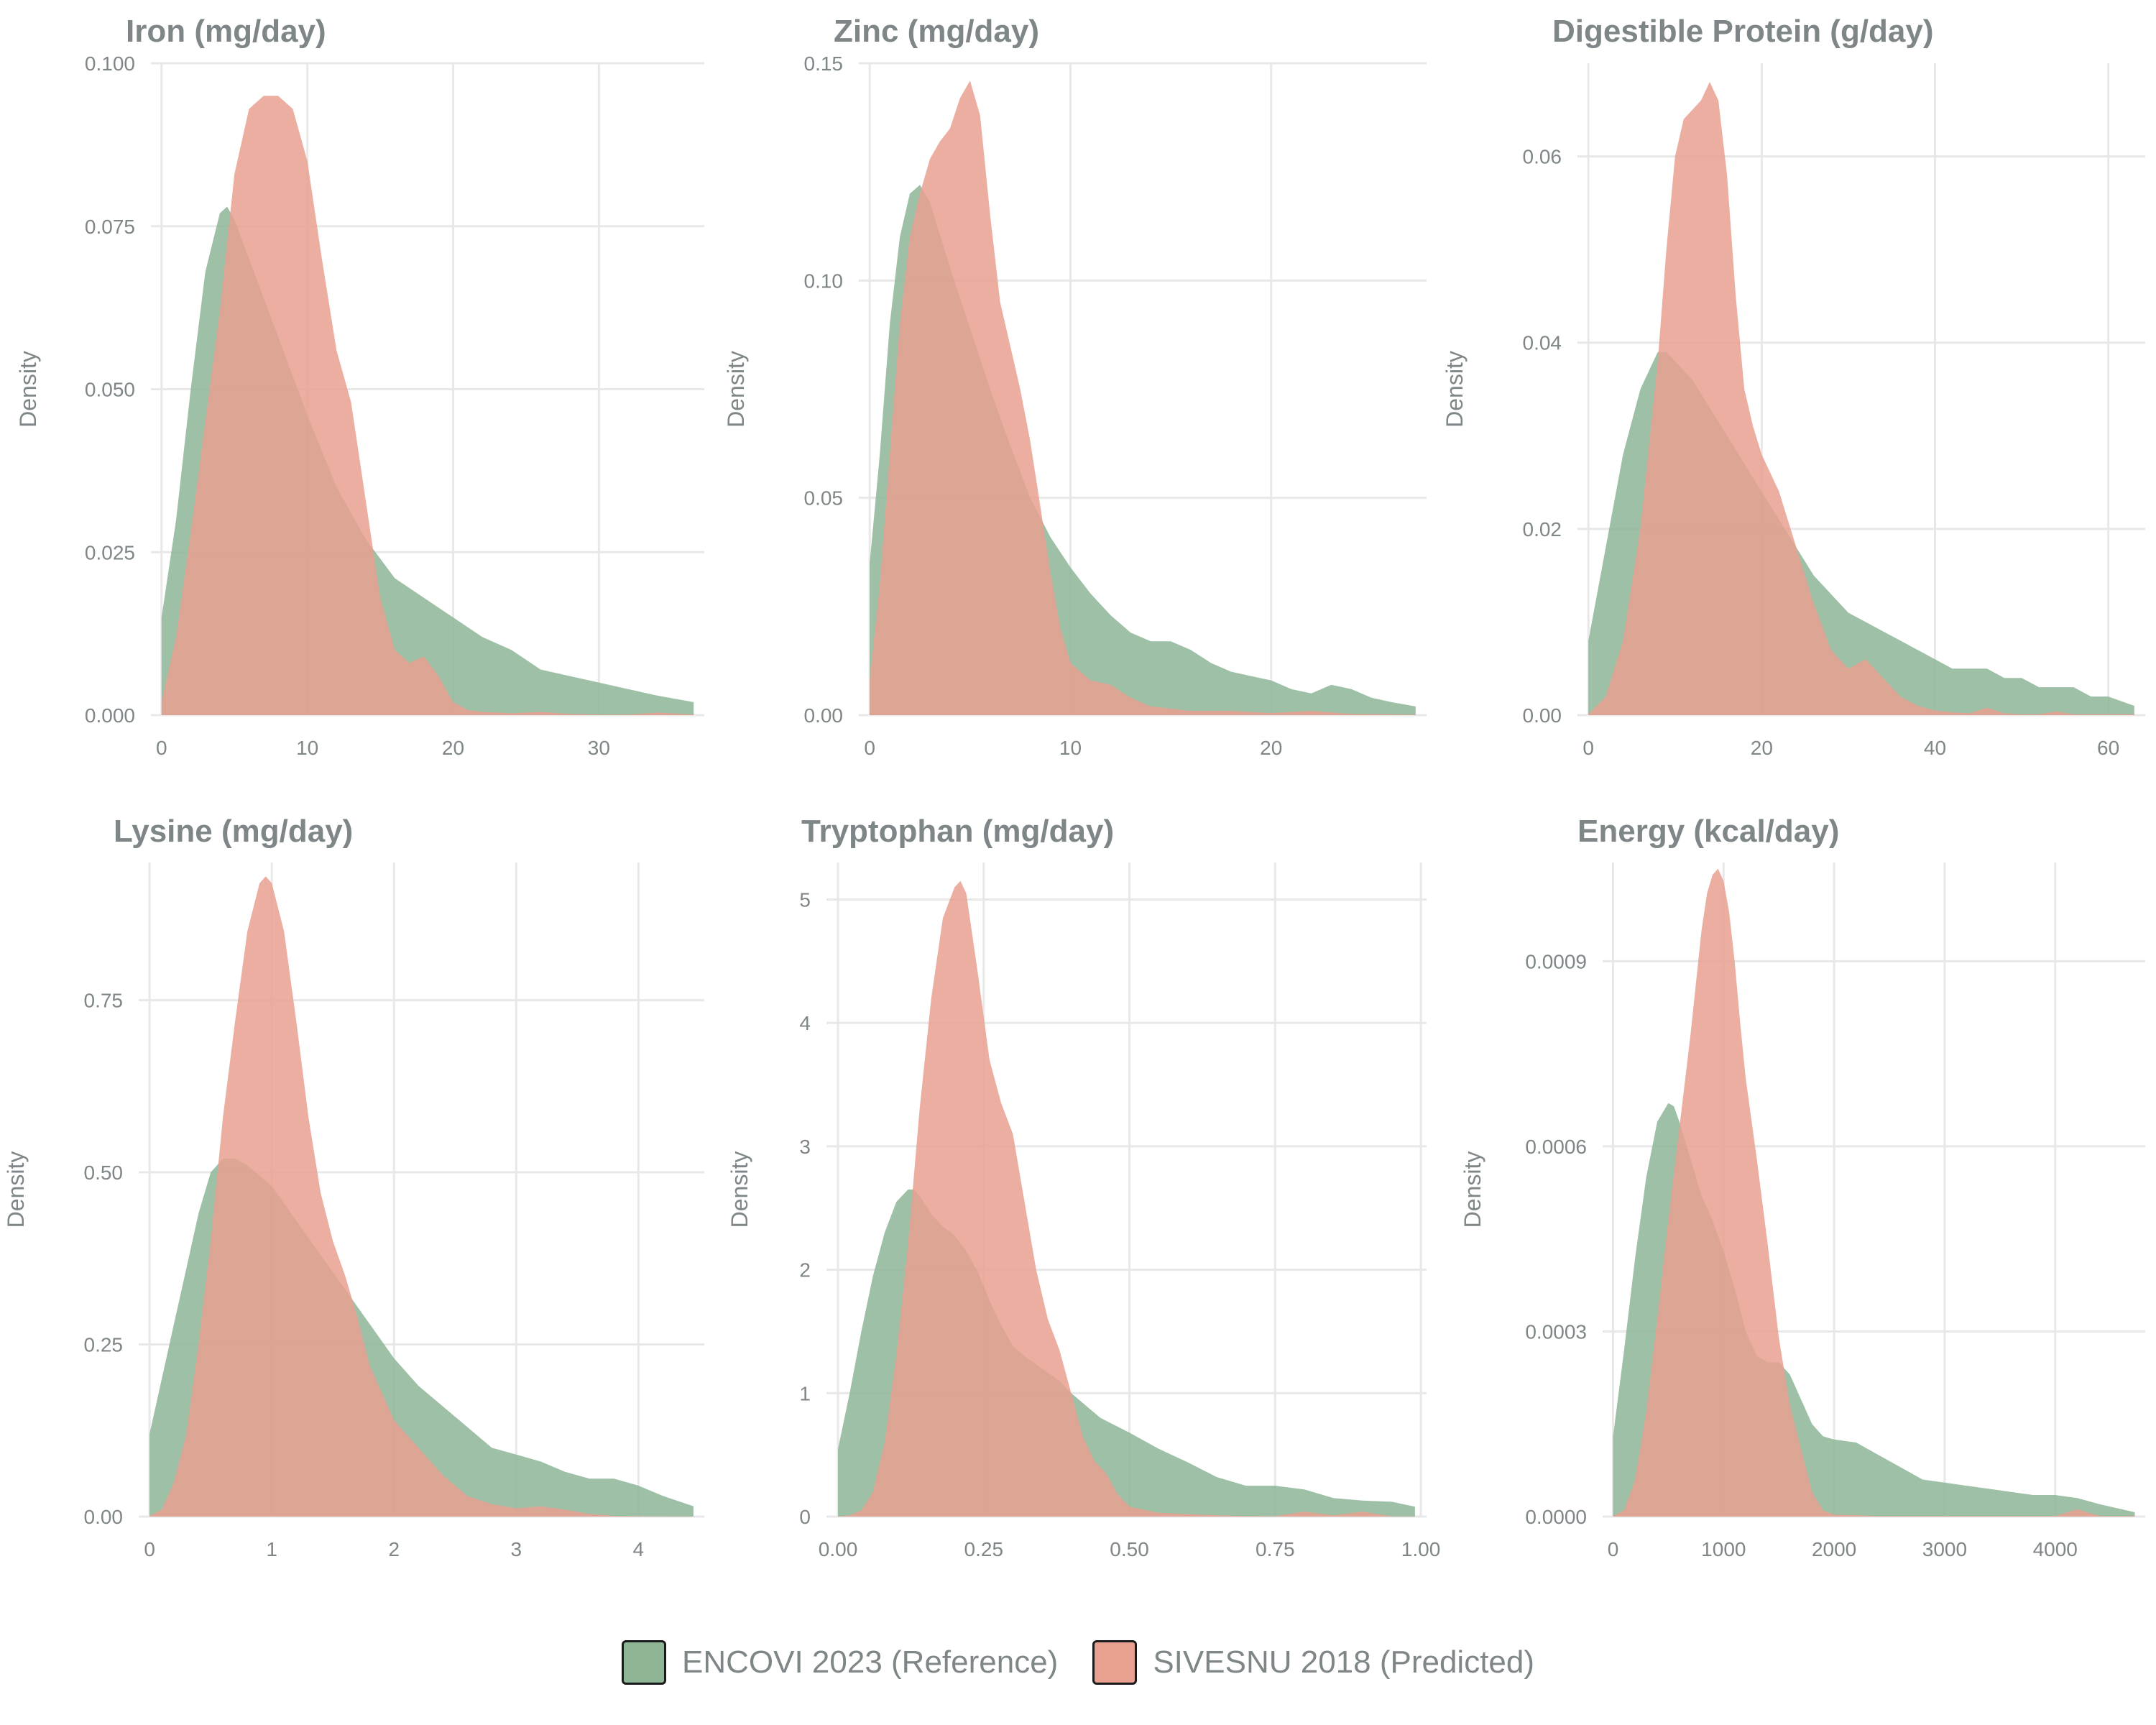 The image size is (2156, 1725). I want to click on y-tick-label: 0.15, so click(824, 63).